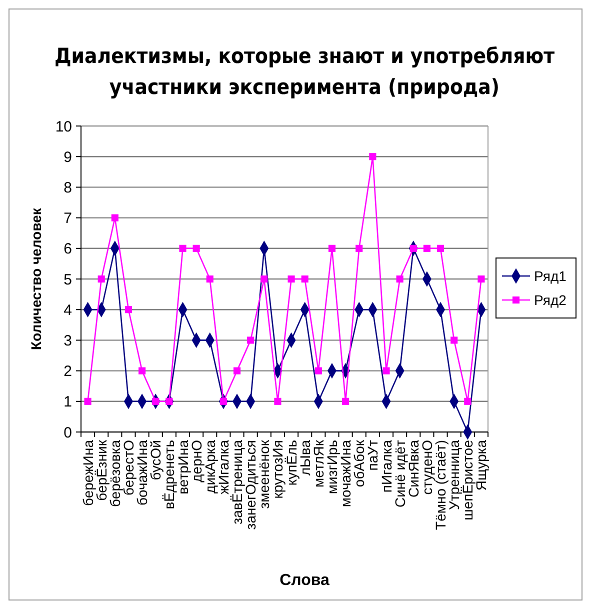 Image resolution: width=591 pixels, height=609 pixels. Describe the element at coordinates (68, 249) in the screenshot. I see `y-tick-label: 6` at that location.